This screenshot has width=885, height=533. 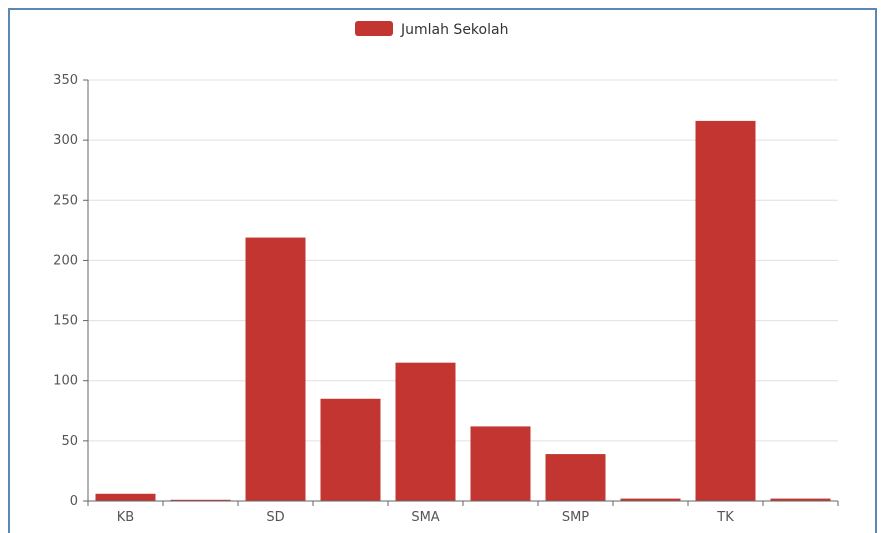 What do you see at coordinates (65, 260) in the screenshot?
I see `y-tick-label: 200` at bounding box center [65, 260].